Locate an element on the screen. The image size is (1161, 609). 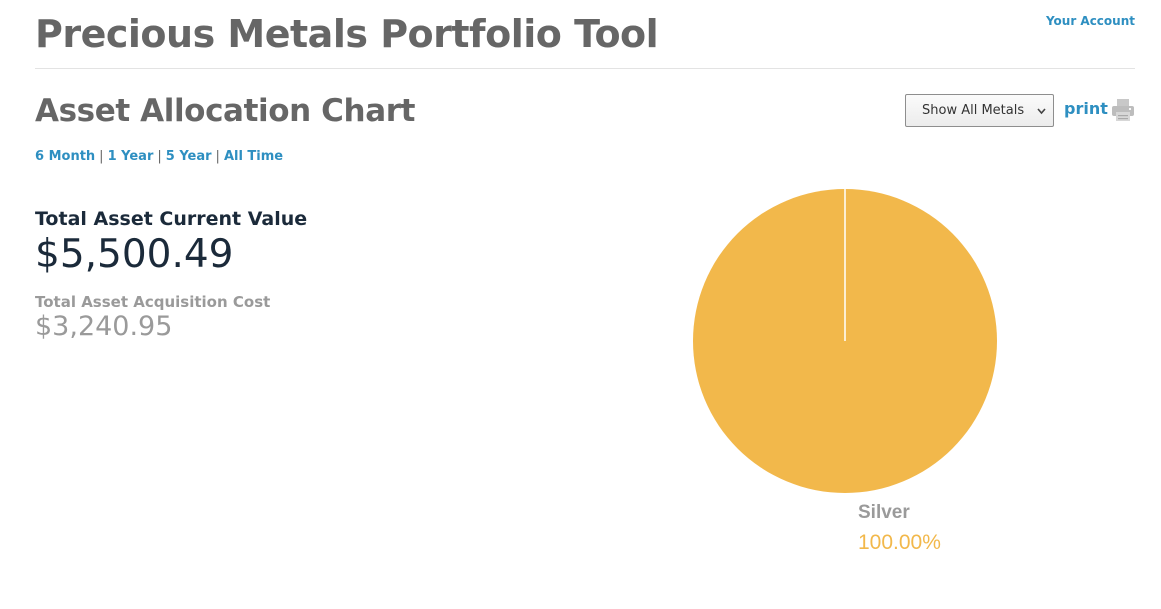
range-1-year-link: 1 Year is located at coordinates (130, 156).